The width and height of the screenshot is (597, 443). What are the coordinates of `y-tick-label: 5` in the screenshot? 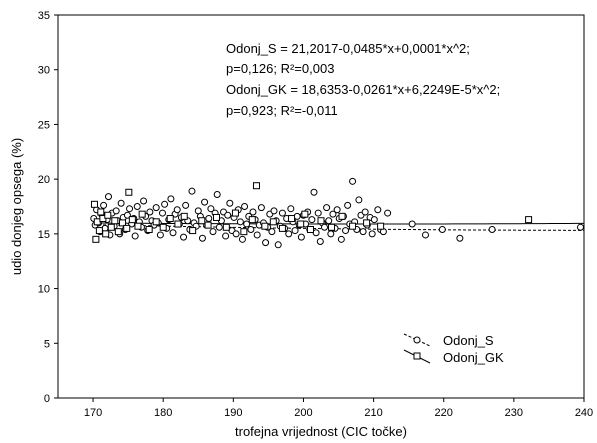 It's located at (47, 344).